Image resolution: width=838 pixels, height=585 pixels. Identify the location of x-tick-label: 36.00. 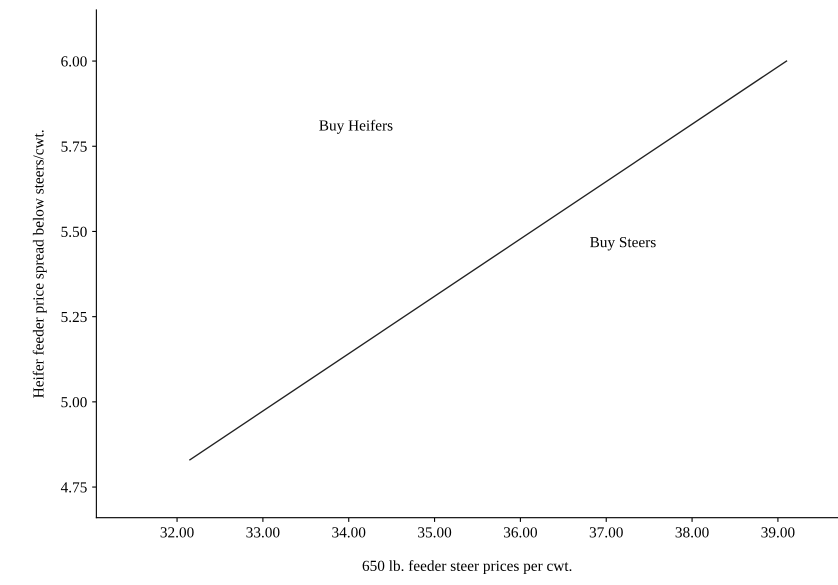
(521, 532).